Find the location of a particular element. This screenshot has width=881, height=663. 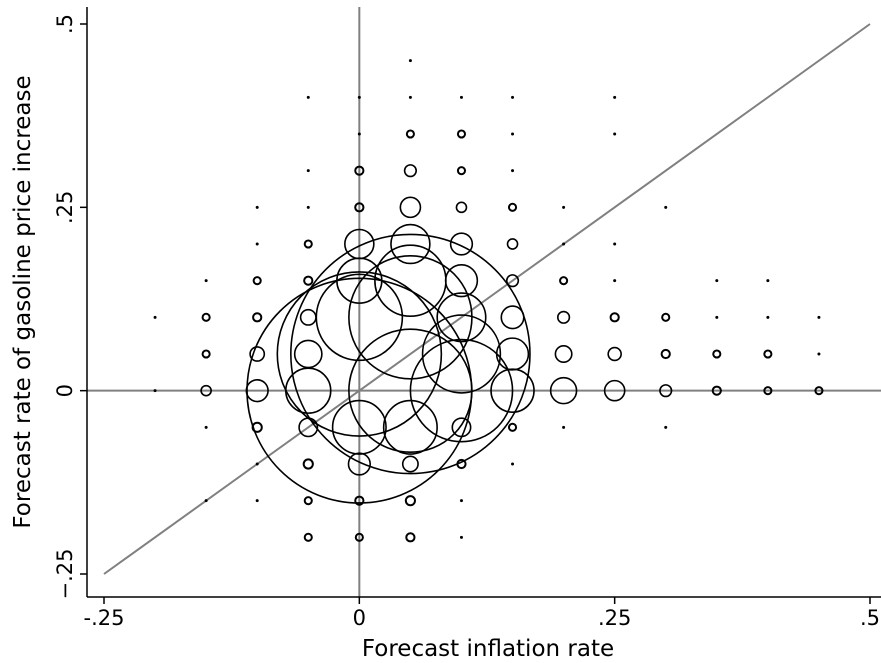

y-tick-label: .25 is located at coordinates (65, 207).